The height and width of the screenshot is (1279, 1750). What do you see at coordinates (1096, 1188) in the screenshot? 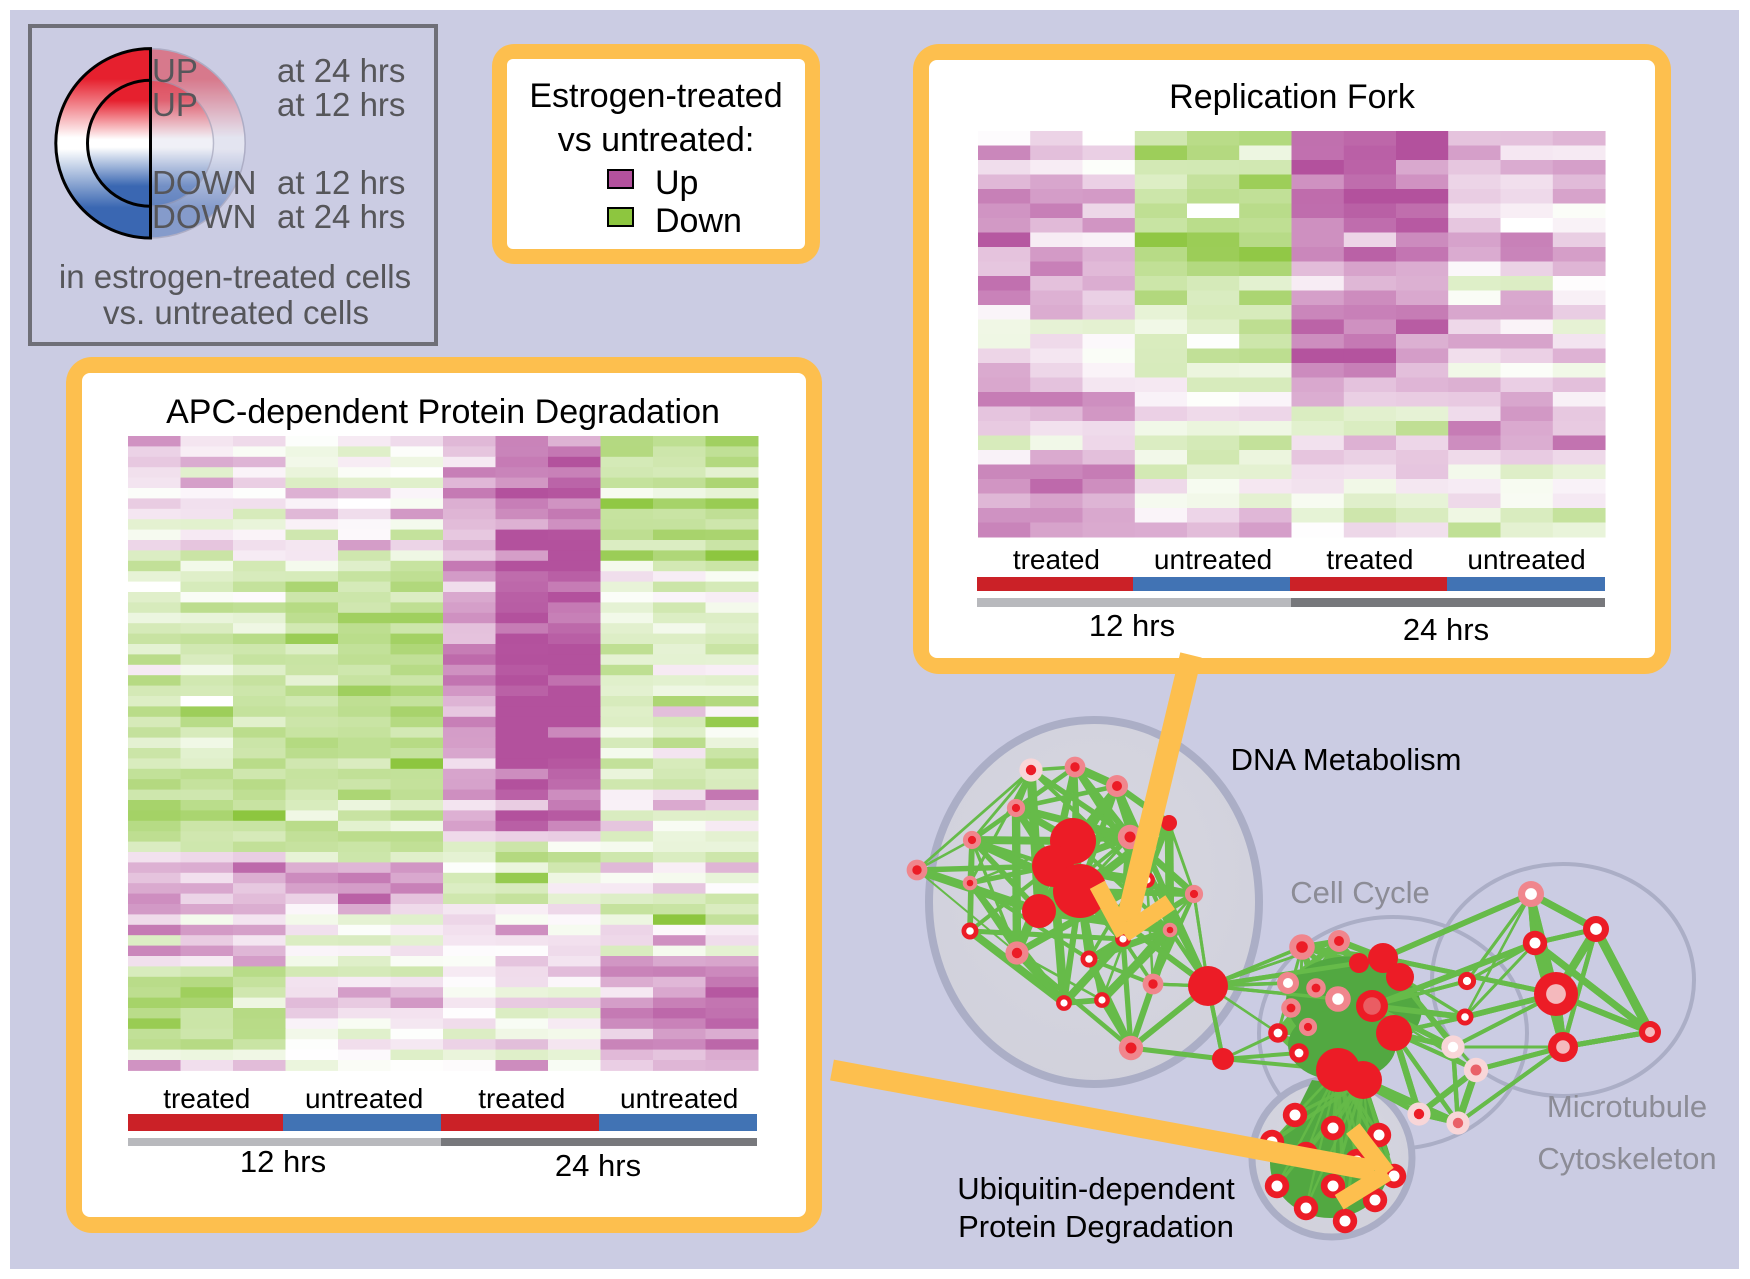
I see `svg-text: Ubiquitin-dependent` at bounding box center [1096, 1188].